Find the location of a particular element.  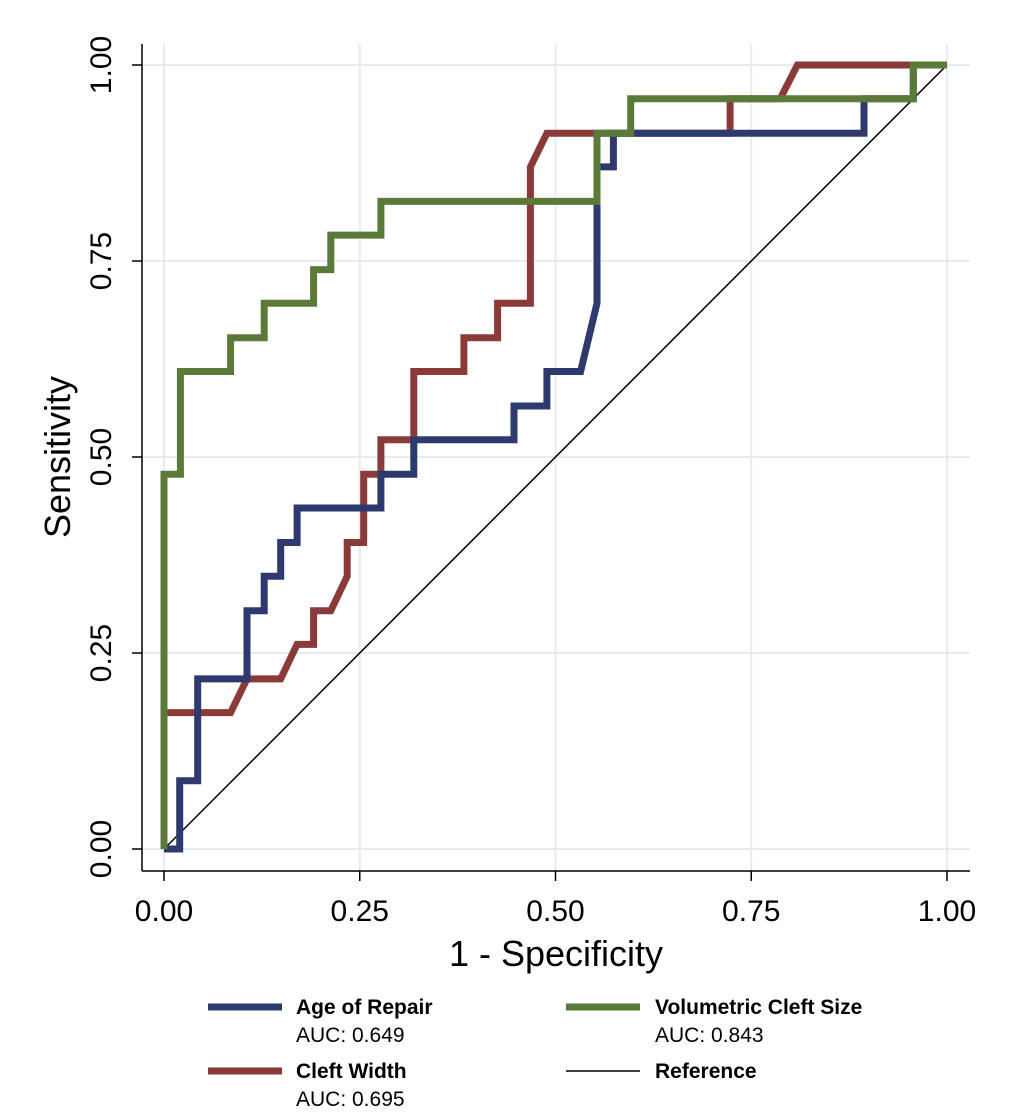

x-tick-label: 0.50 is located at coordinates (555, 911).